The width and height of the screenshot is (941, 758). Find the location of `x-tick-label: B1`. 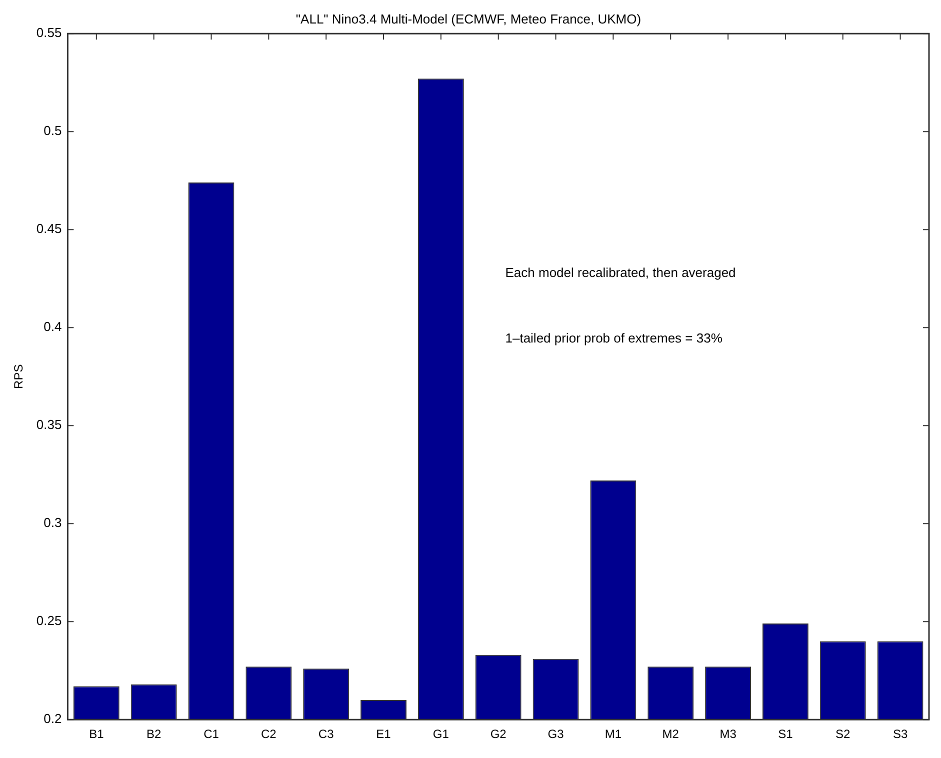

x-tick-label: B1 is located at coordinates (96, 734).